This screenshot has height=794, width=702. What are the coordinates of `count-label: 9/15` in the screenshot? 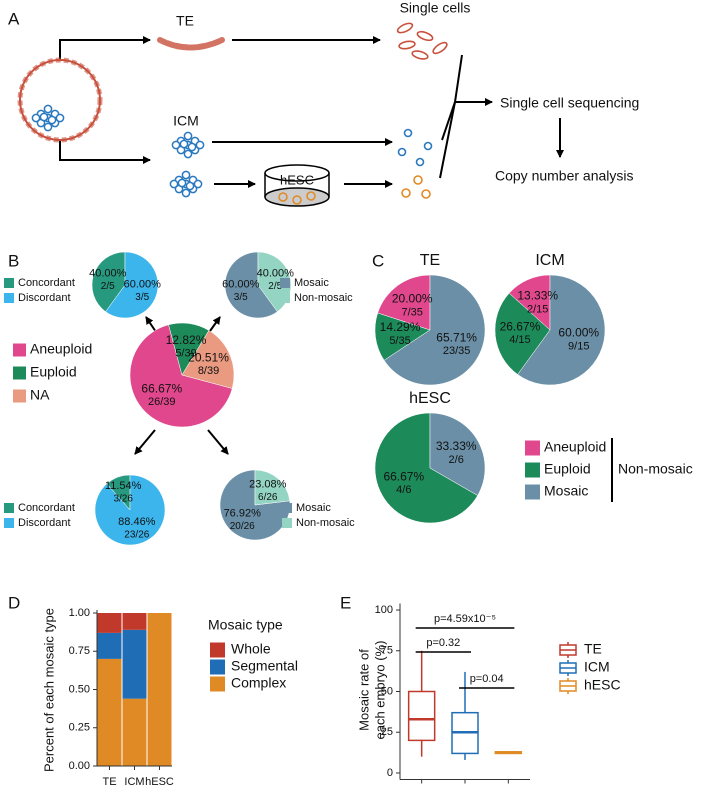 It's located at (578, 346).